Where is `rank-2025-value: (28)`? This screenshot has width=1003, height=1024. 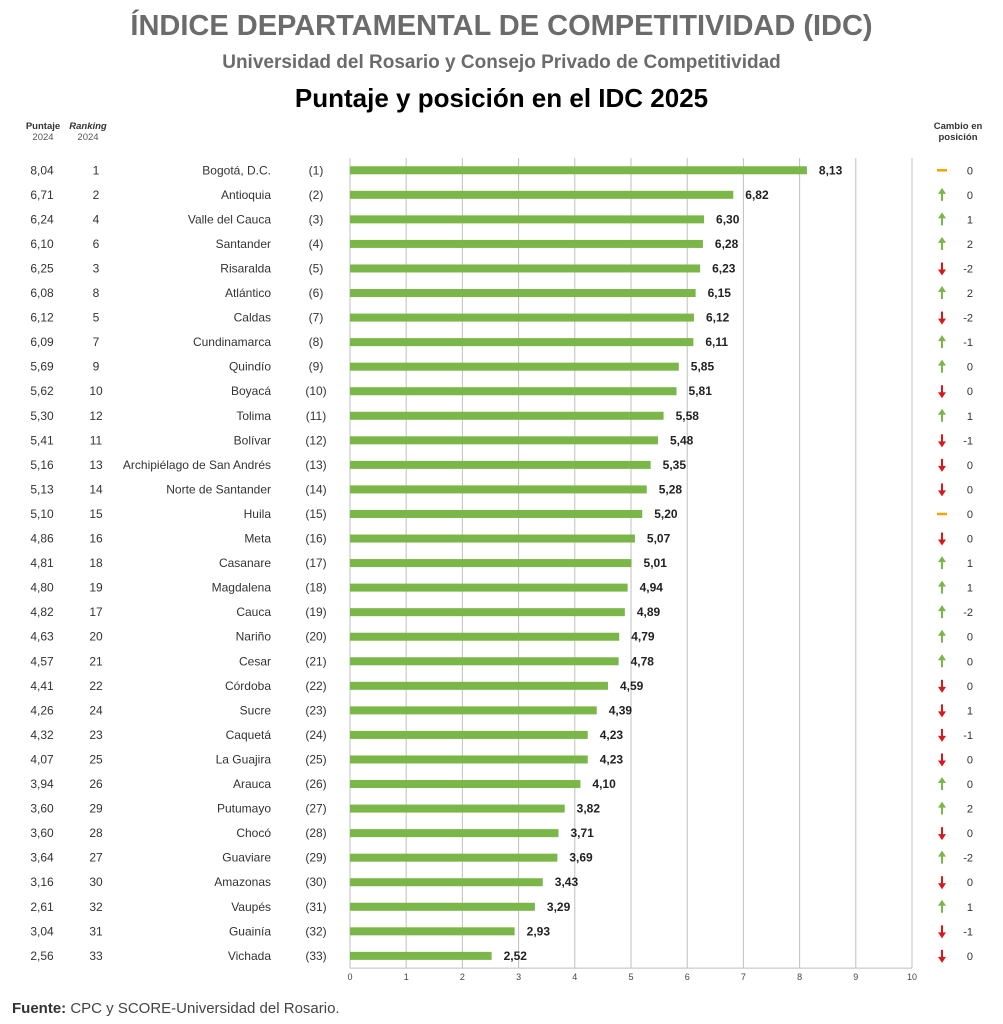 rank-2025-value: (28) is located at coordinates (315, 833).